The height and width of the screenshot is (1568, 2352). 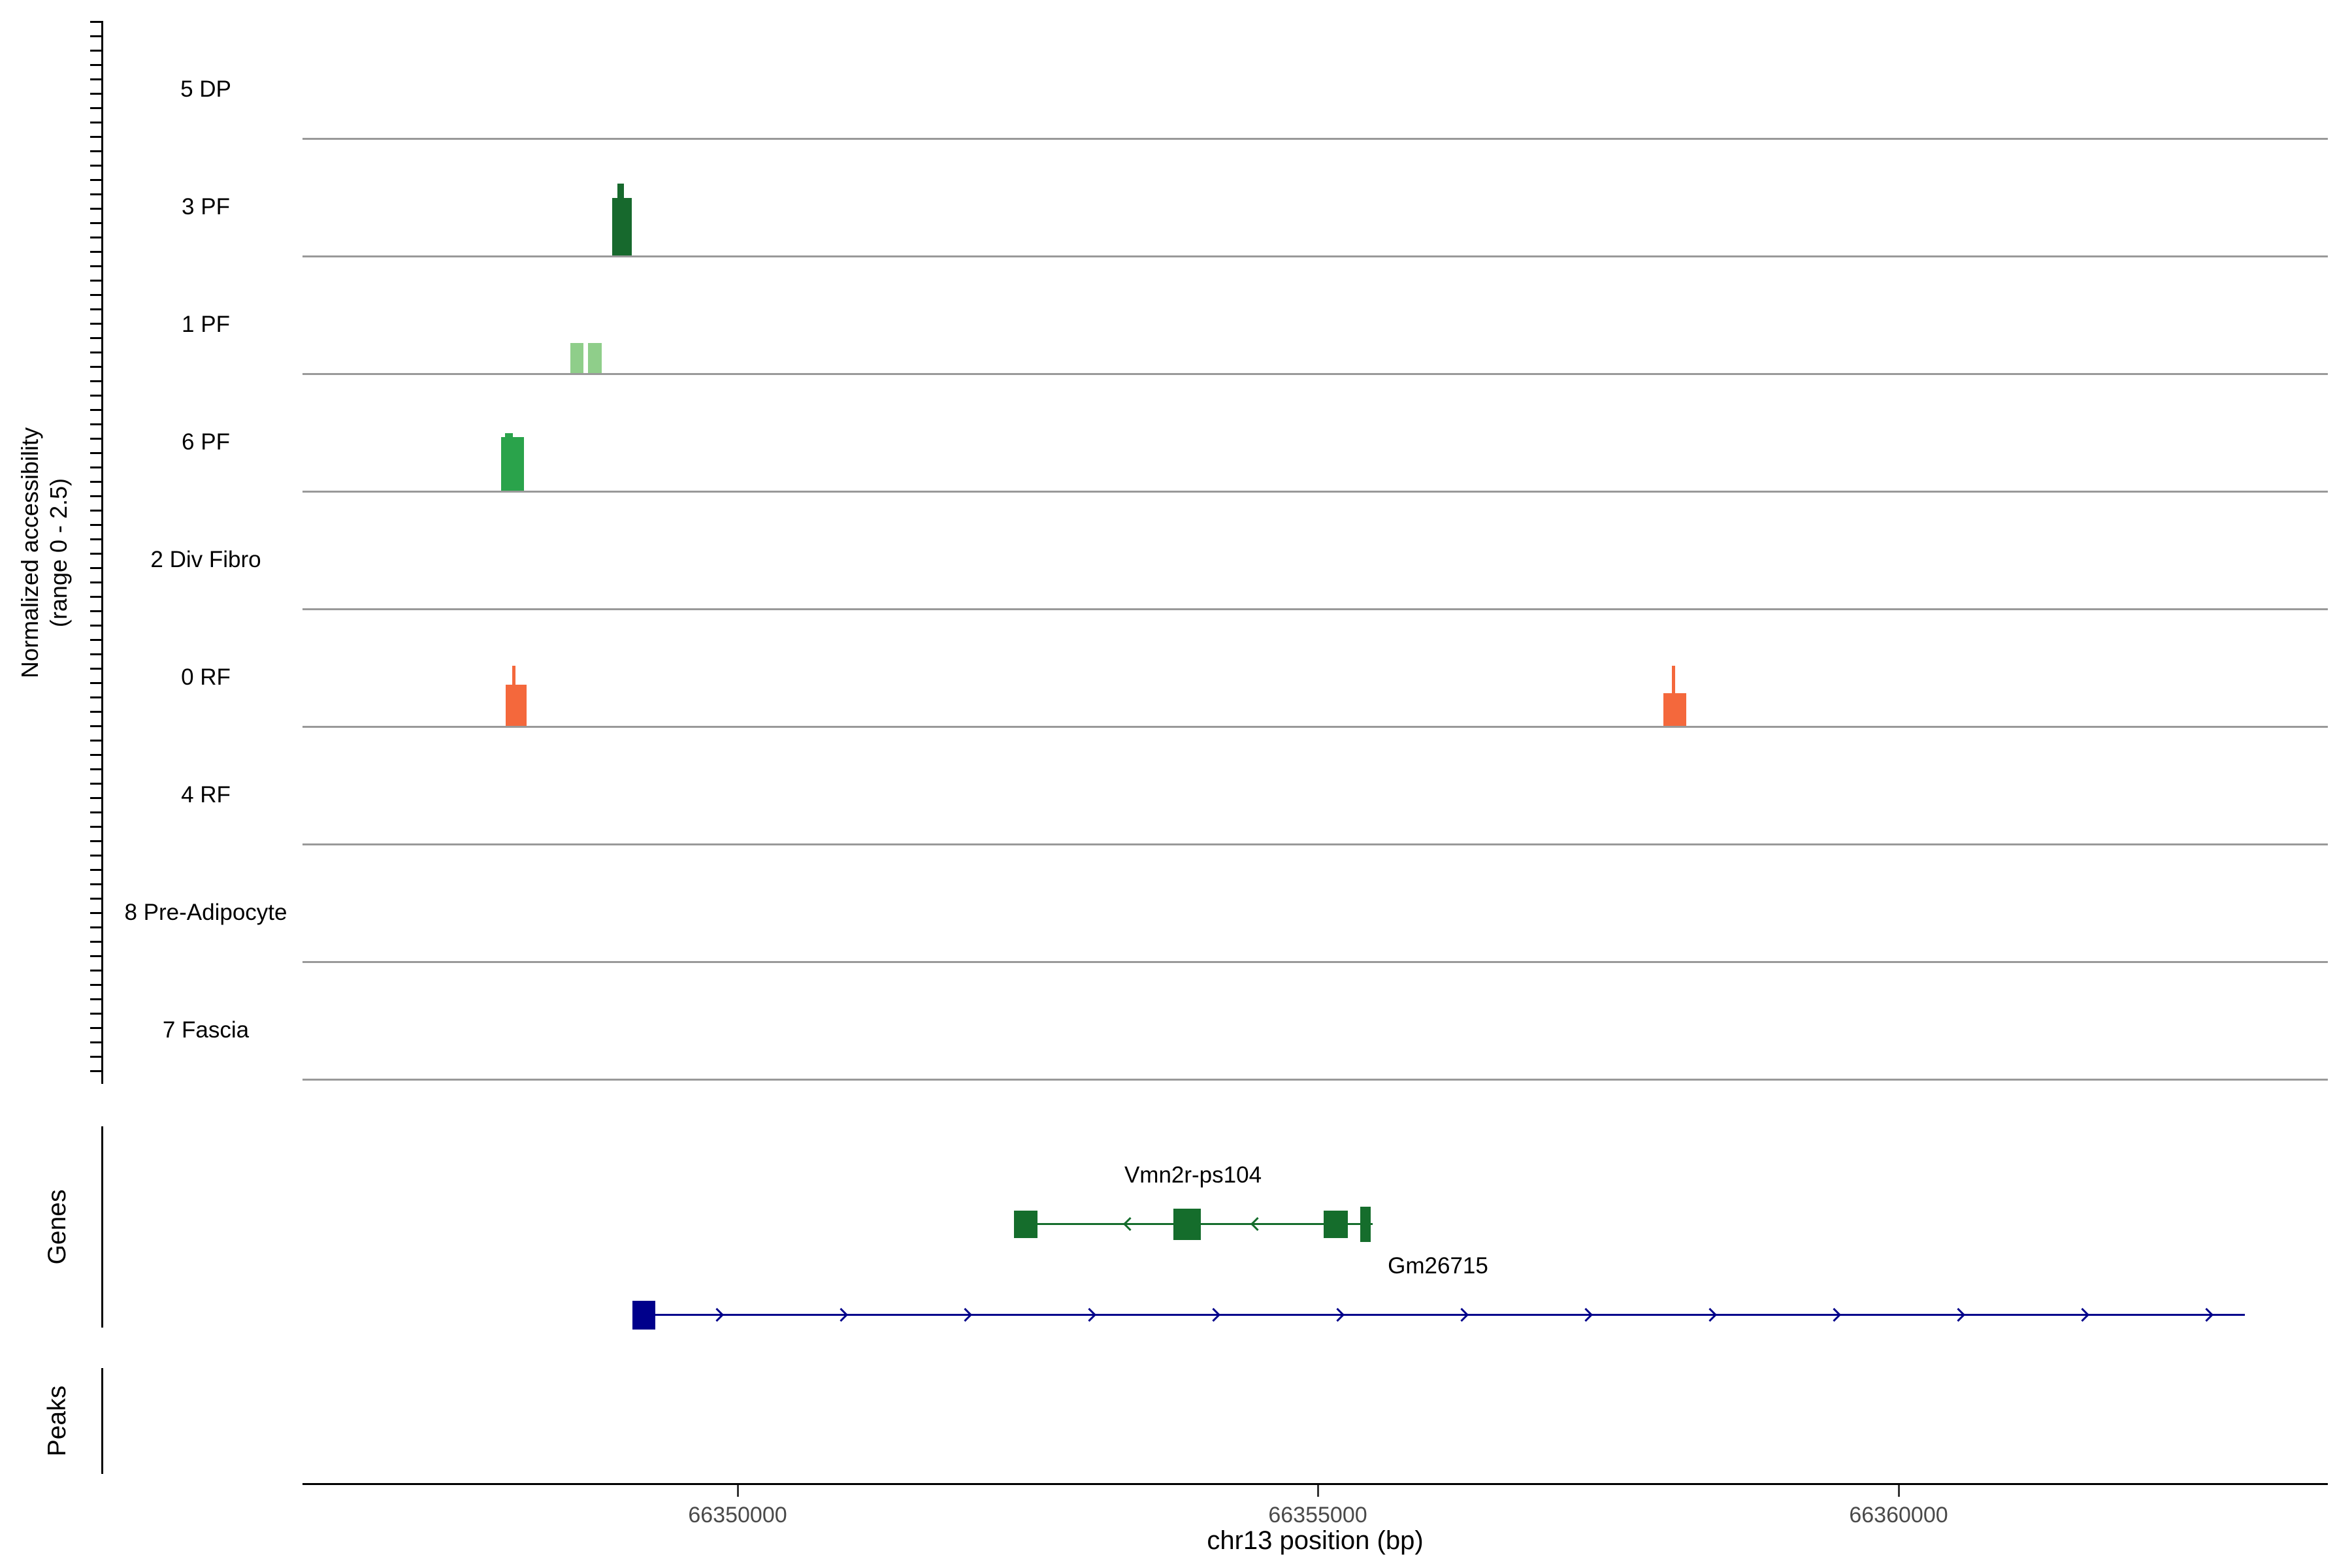 What do you see at coordinates (102, 552) in the screenshot?
I see `y-axis-ruler` at bounding box center [102, 552].